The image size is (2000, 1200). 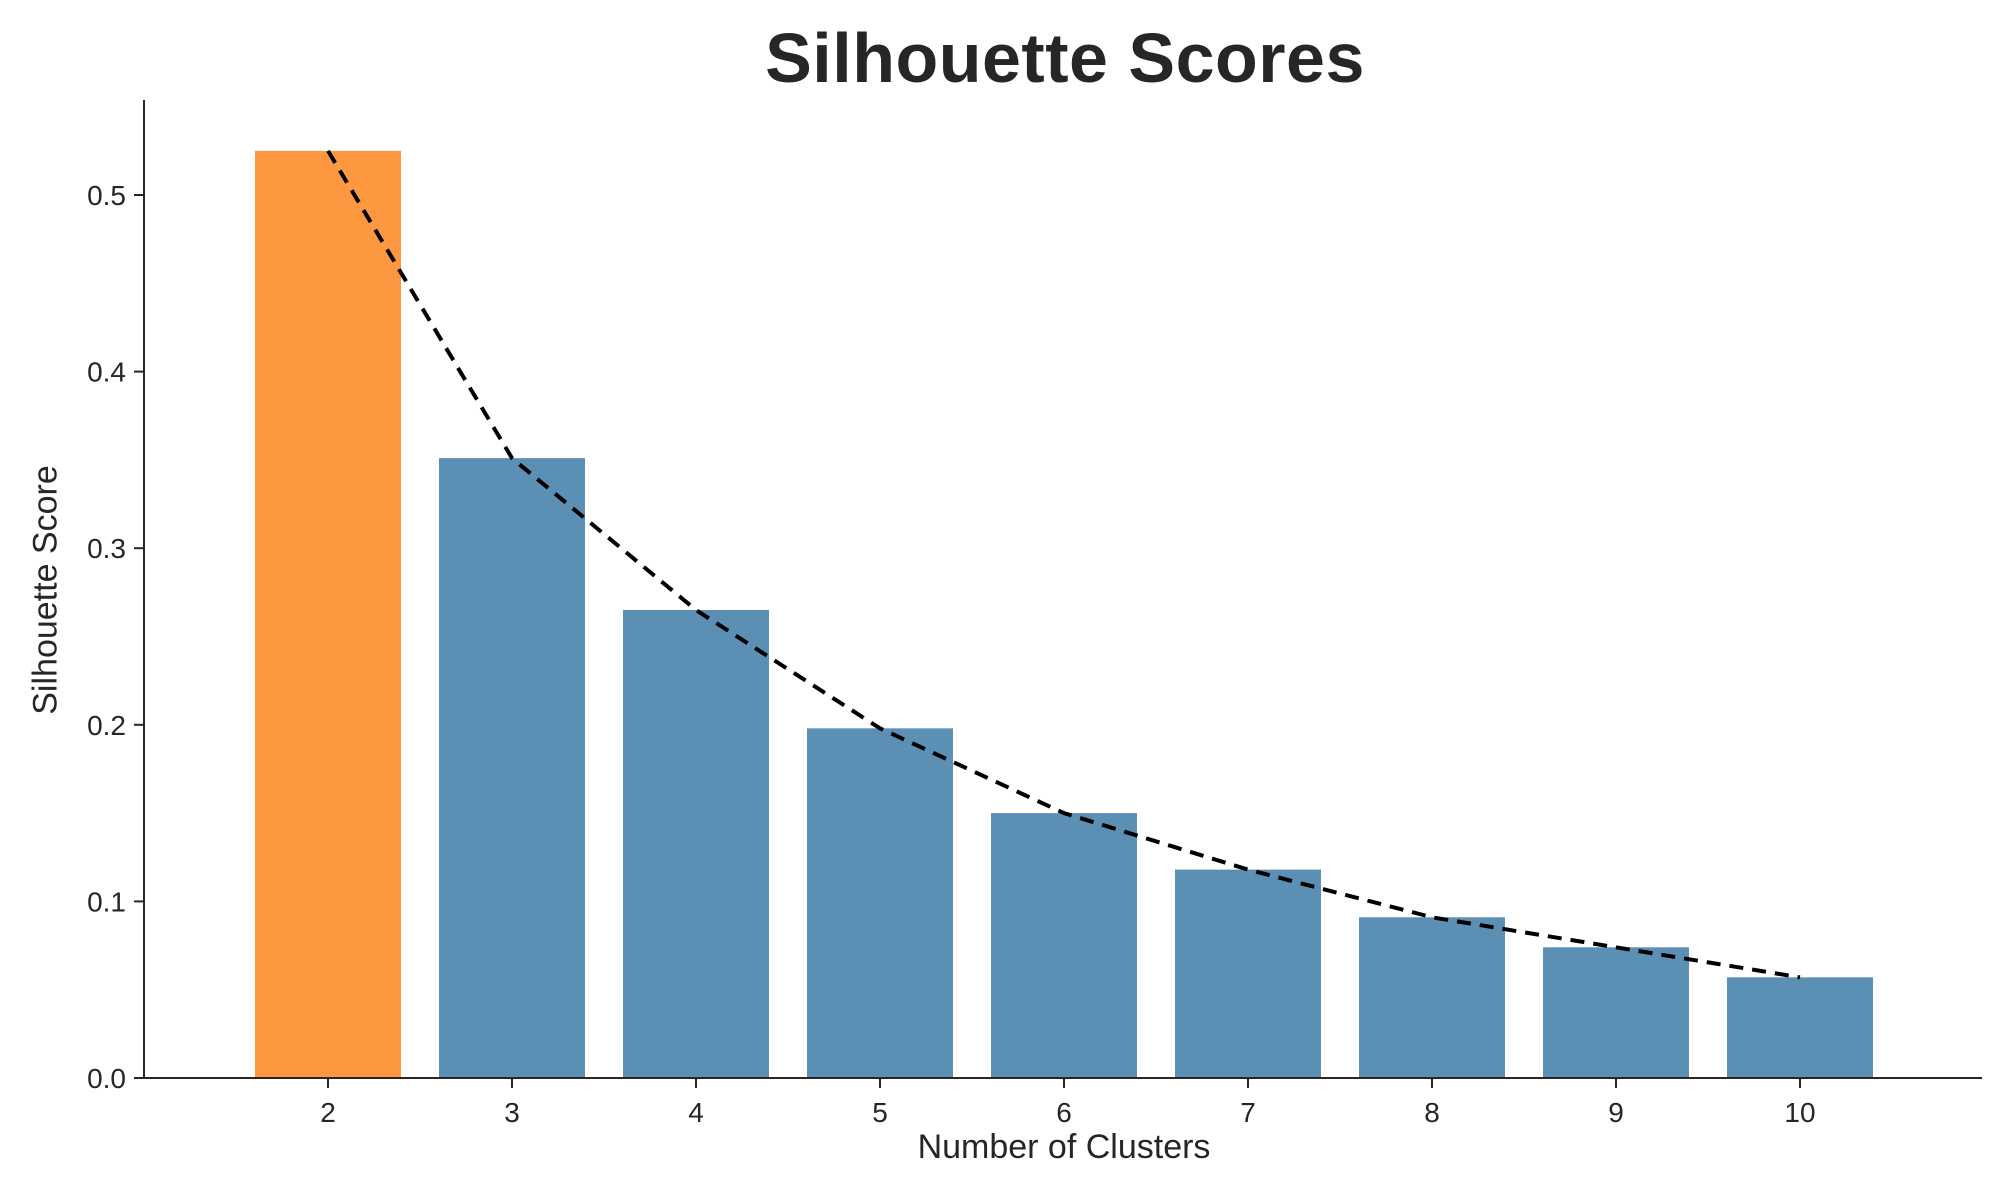 I want to click on y-tick-label: 0.1, so click(x=106, y=901).